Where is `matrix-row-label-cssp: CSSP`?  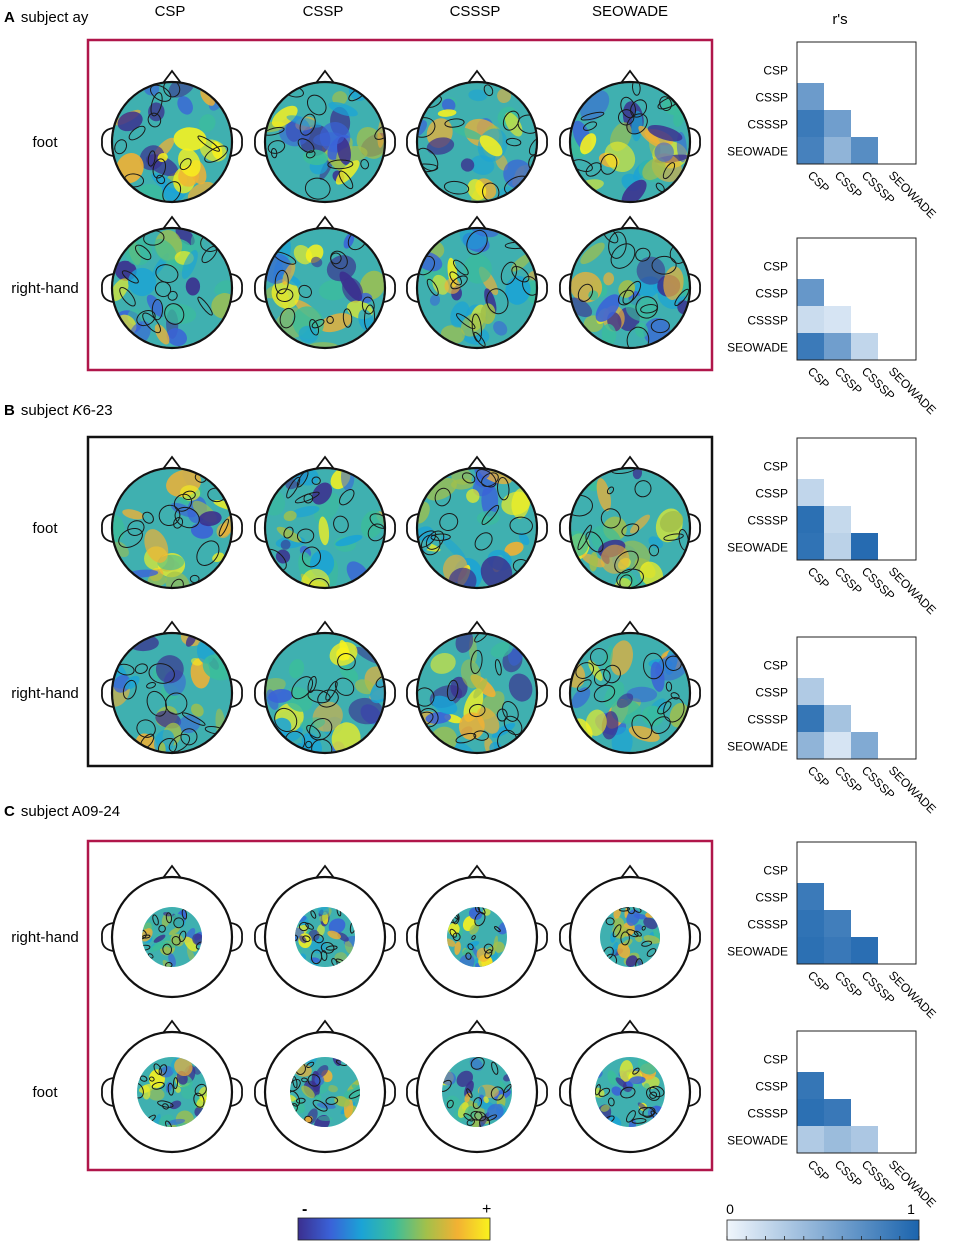 matrix-row-label-cssp: CSSP is located at coordinates (771, 494).